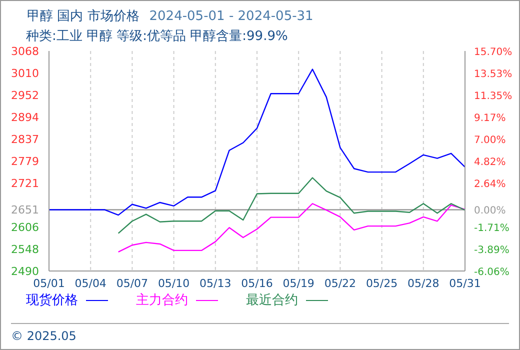 The height and width of the screenshot is (350, 520). What do you see at coordinates (83, 16) in the screenshot?
I see `chart-title: 甲醇 国内 市场价格` at bounding box center [83, 16].